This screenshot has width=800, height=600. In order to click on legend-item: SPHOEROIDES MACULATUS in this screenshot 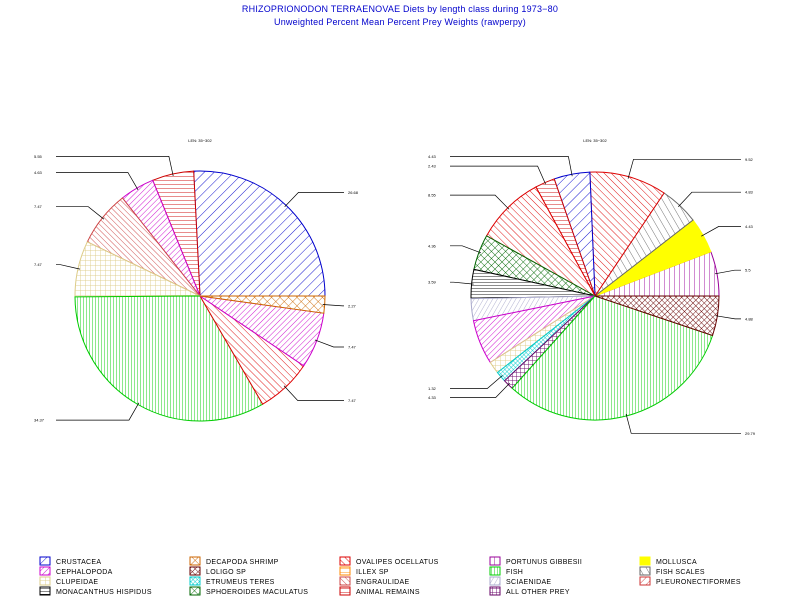, I will do `click(248, 591)`.